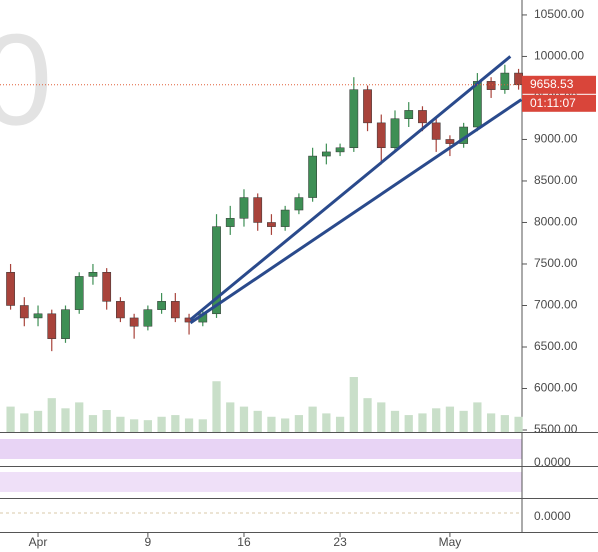  Describe the element at coordinates (556, 222) in the screenshot. I see `y-tick-label: 8000.00` at that location.